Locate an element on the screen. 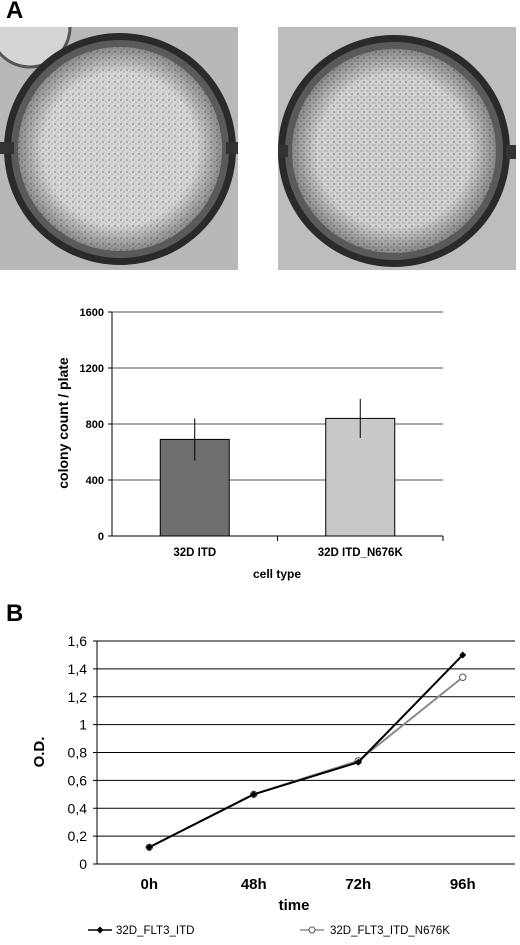 The height and width of the screenshot is (945, 520). bar-chart-x-tick-label: 32D ITD_N676K is located at coordinates (361, 553).